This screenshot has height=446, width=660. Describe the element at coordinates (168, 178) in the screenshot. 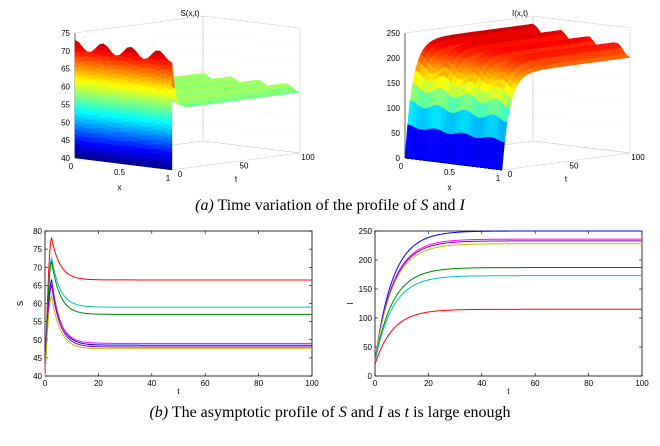

I see `x-tick-label: 1` at that location.